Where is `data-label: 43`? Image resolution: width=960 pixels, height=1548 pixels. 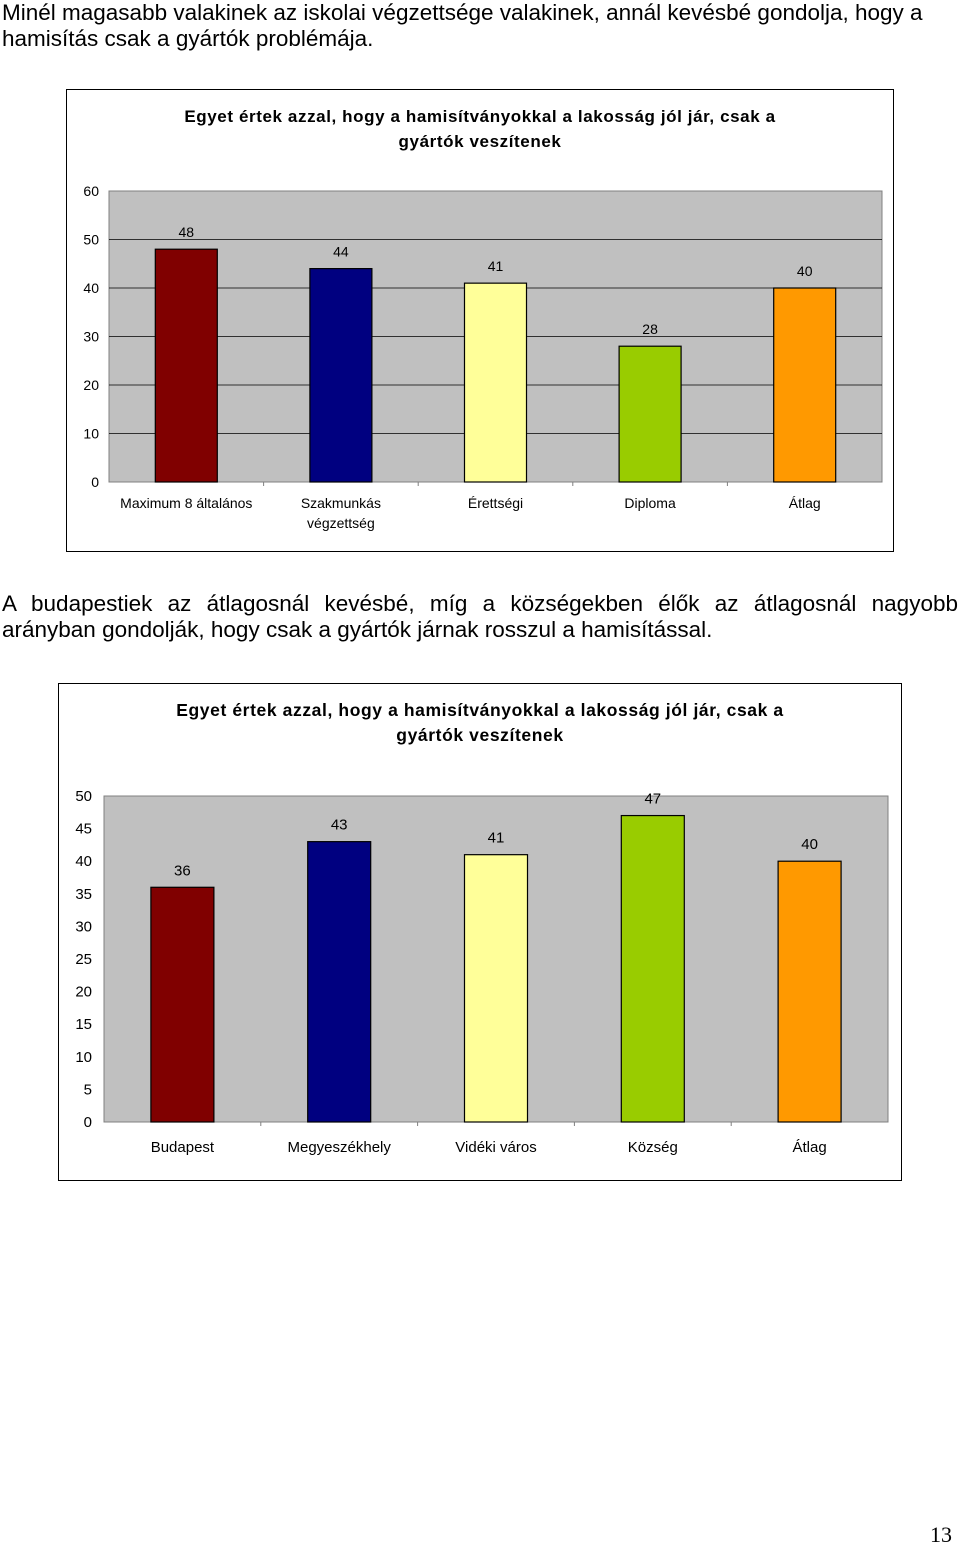
data-label: 43 is located at coordinates (339, 825).